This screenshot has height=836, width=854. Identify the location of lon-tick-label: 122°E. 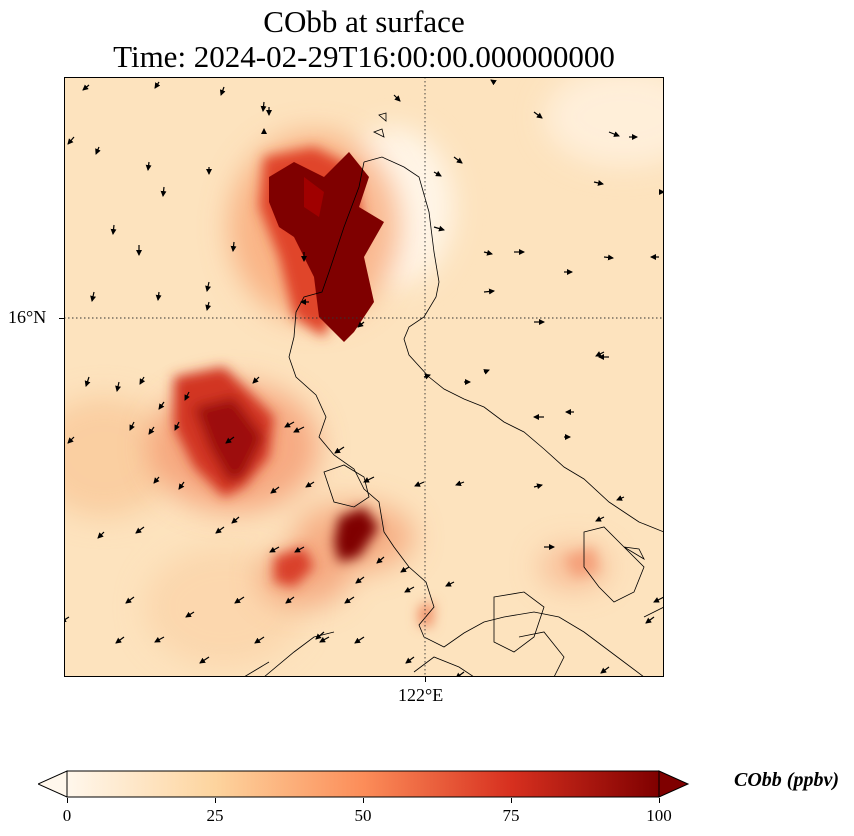
(421, 695).